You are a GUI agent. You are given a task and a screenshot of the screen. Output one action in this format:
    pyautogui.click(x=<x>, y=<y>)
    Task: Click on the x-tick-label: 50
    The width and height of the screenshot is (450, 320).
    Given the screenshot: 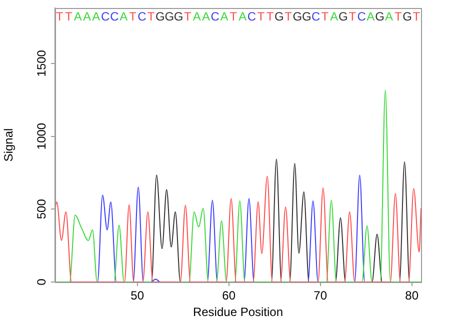 What is the action you would take?
    pyautogui.click(x=137, y=295)
    